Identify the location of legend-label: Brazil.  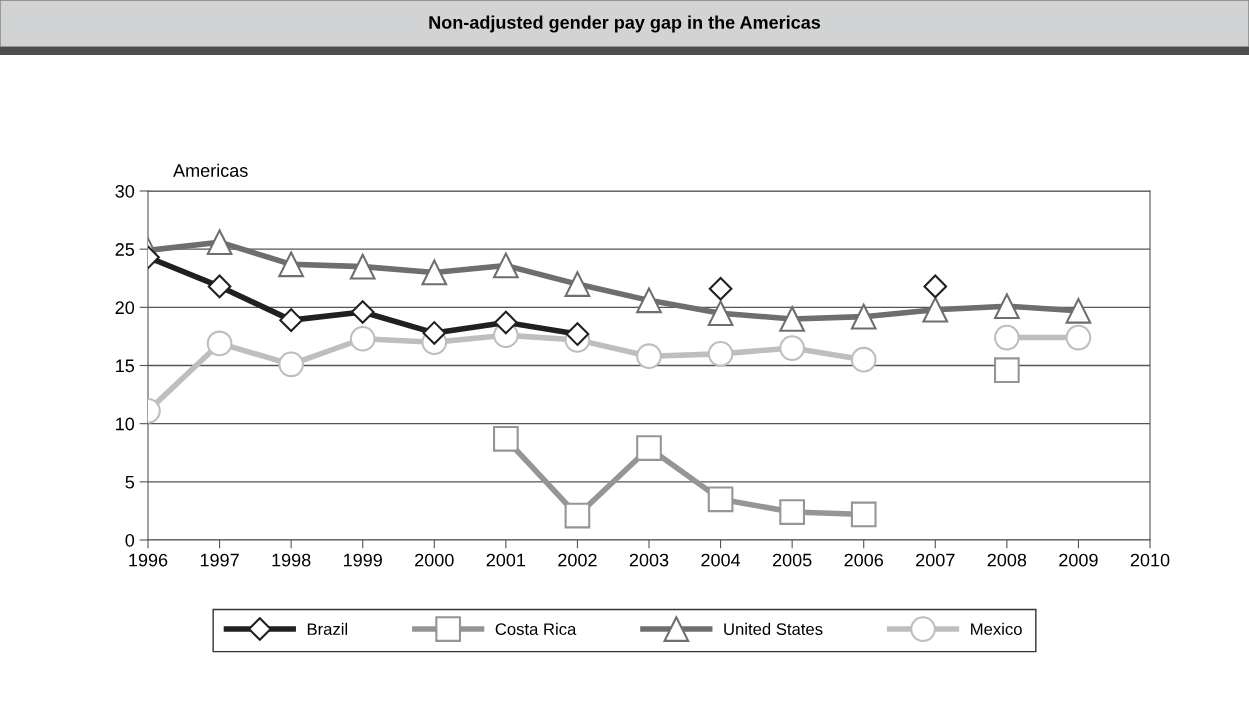
(327, 629).